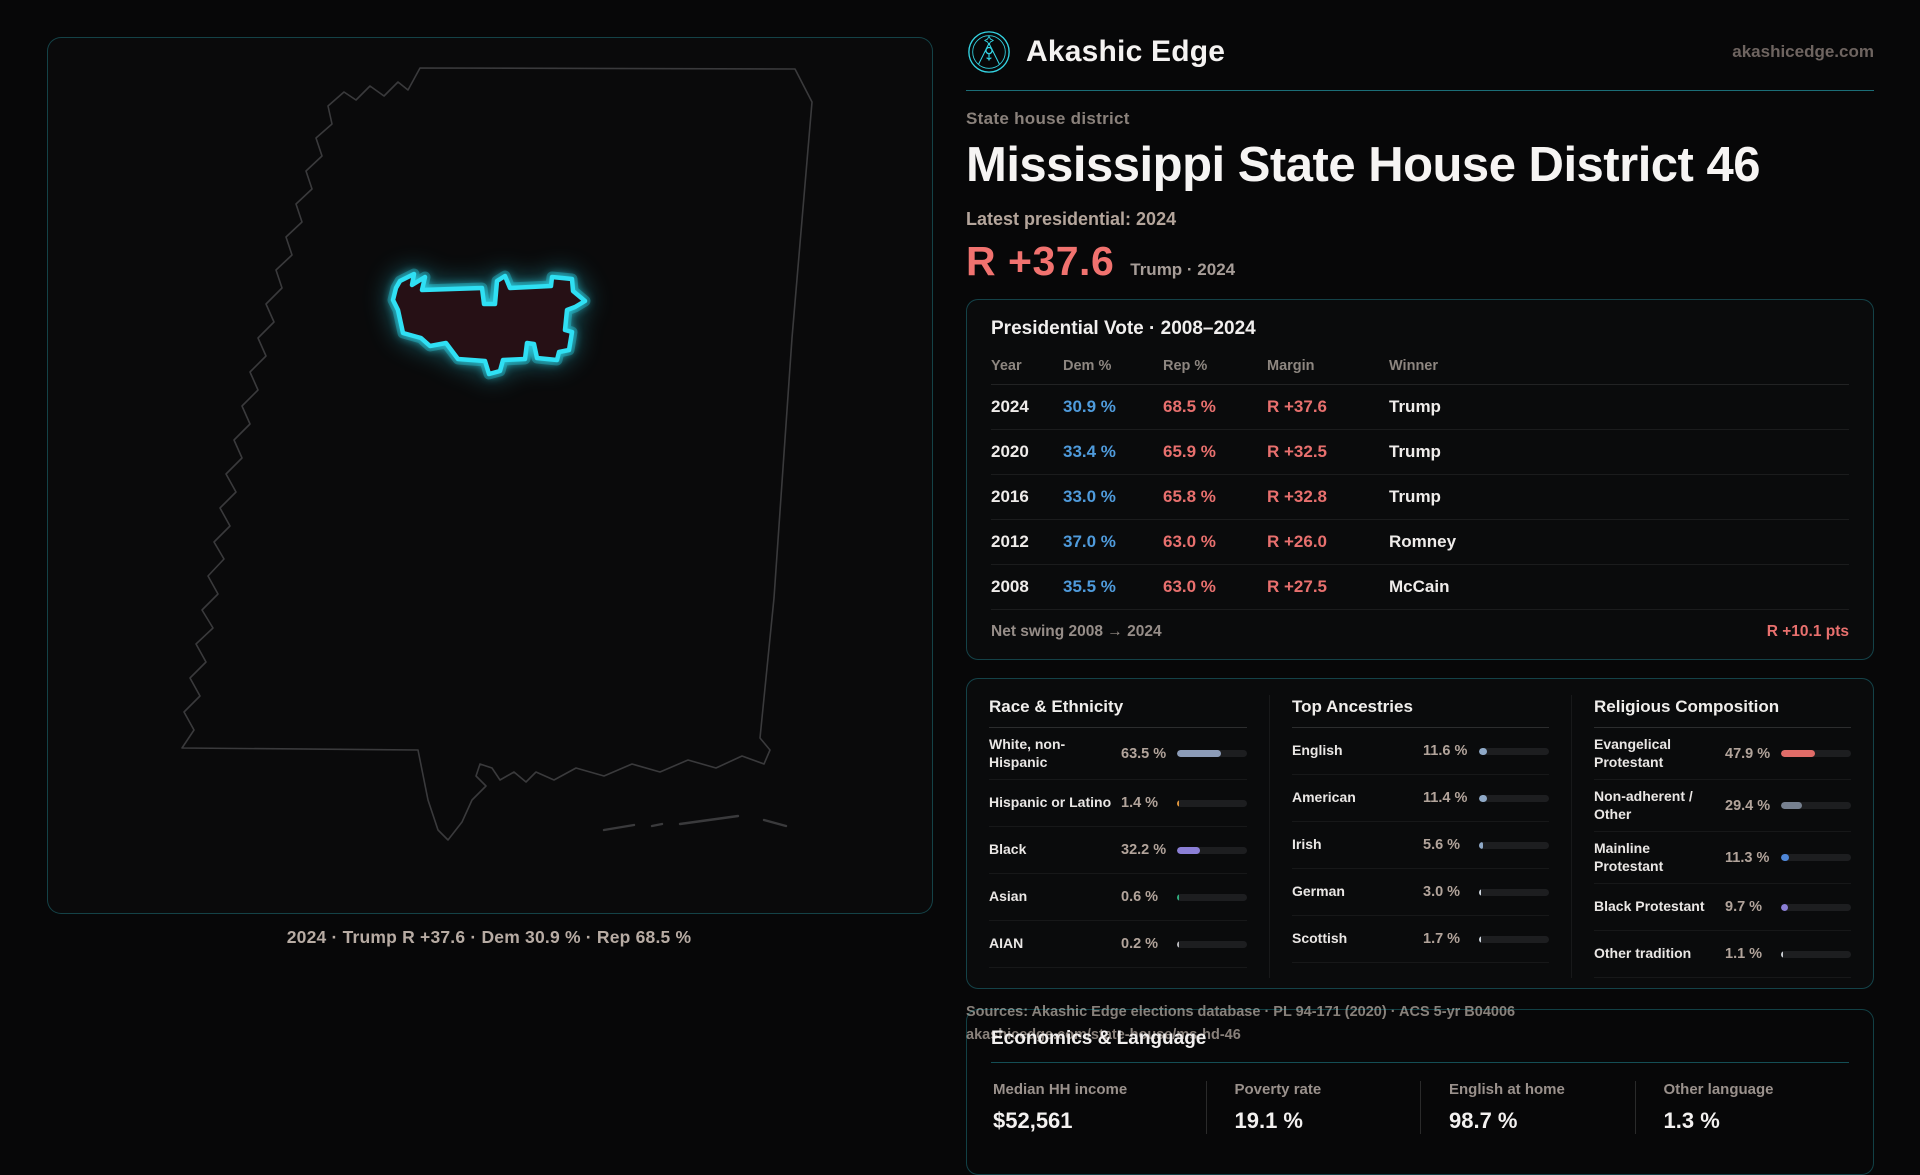 This screenshot has width=1920, height=1175. I want to click on stat-label: Asian, so click(1008, 896).